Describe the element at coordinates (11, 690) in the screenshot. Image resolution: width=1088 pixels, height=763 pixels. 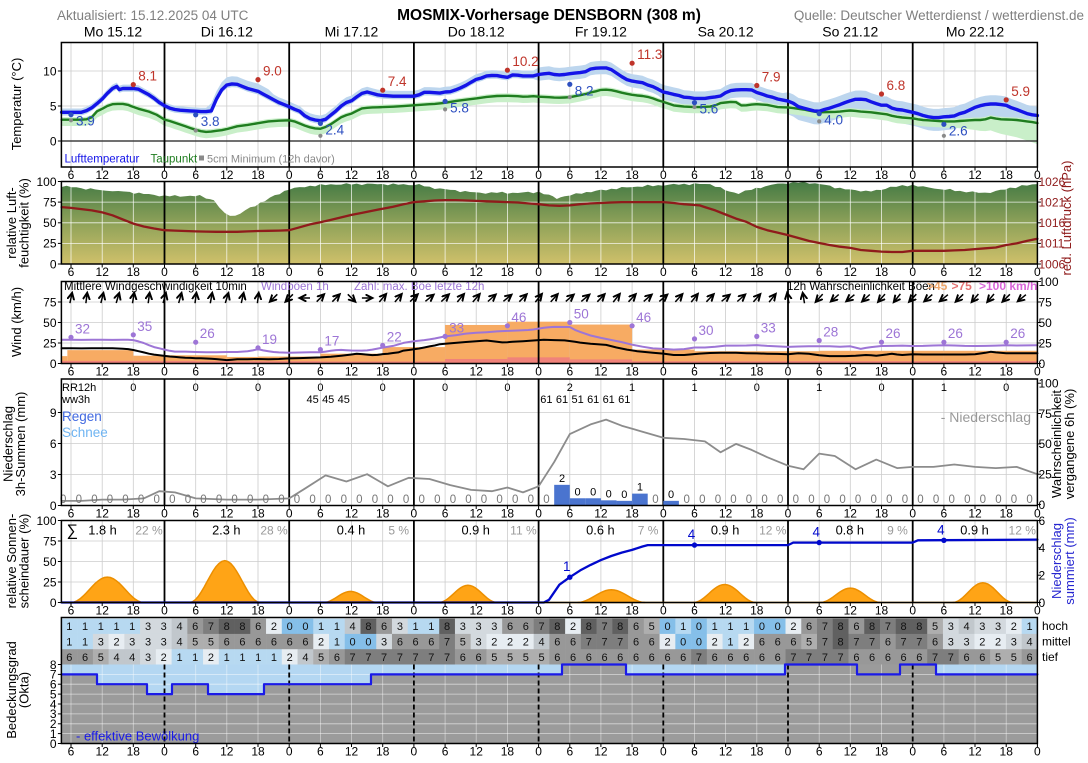
I see `svg-text: Bedeckungsgrad` at that location.